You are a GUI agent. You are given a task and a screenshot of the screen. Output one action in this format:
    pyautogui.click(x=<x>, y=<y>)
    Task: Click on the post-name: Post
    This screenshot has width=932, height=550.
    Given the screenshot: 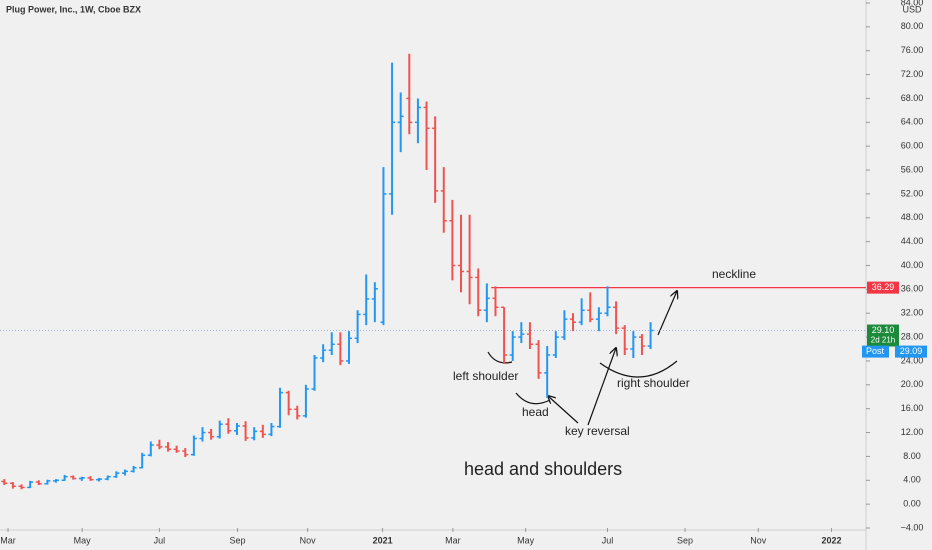 What is the action you would take?
    pyautogui.click(x=875, y=351)
    